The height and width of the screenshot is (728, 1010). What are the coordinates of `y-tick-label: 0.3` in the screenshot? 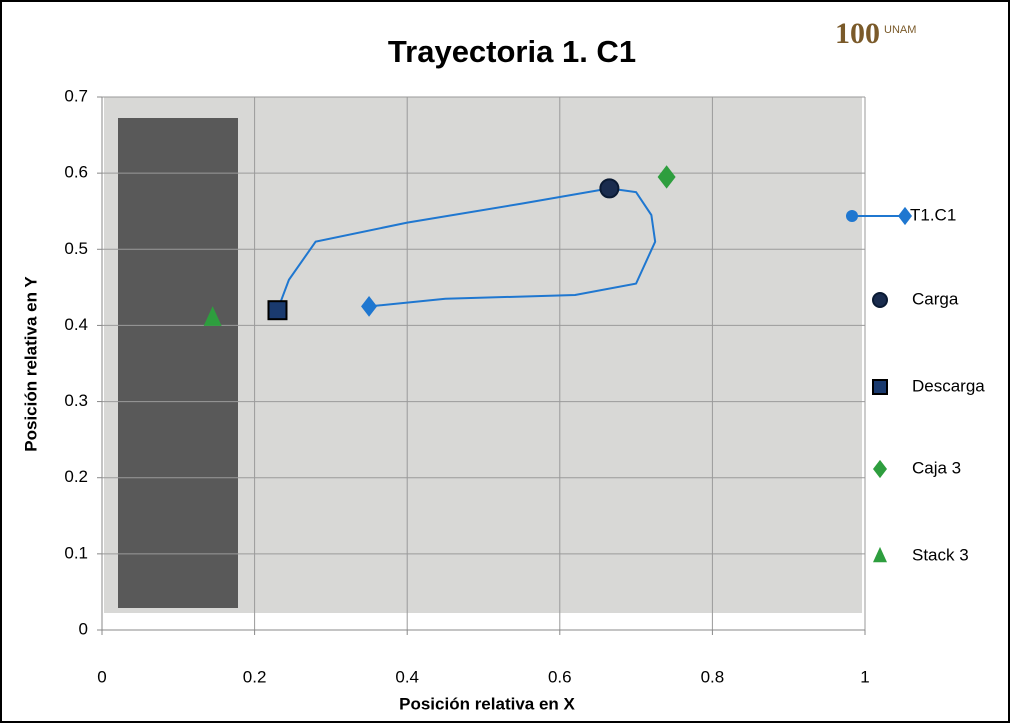 It's located at (76, 400).